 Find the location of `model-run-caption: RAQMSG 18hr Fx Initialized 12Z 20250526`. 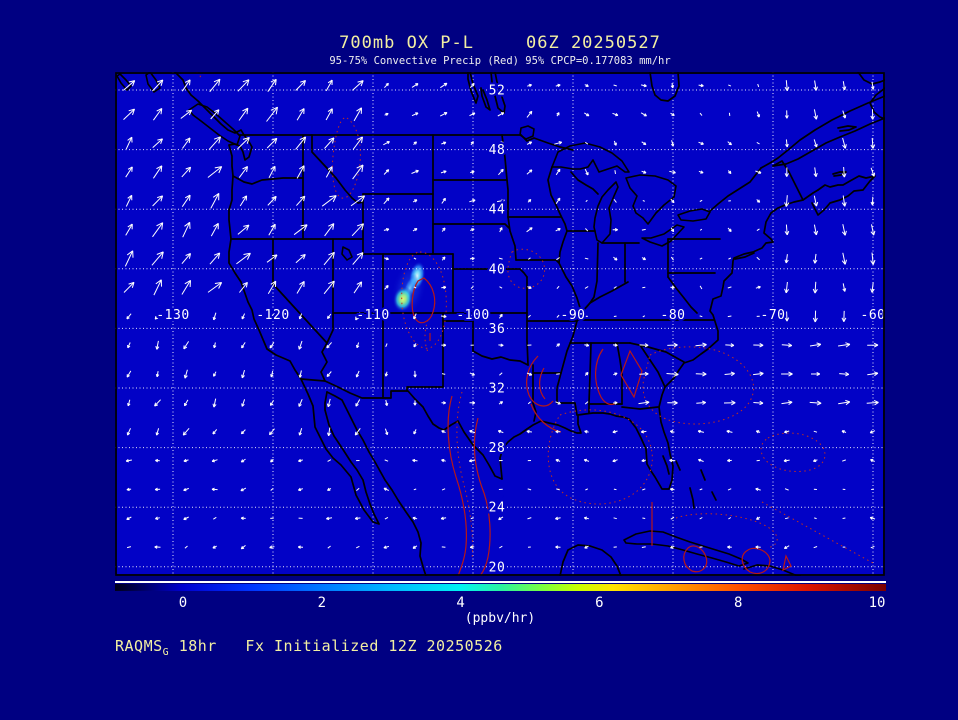

model-run-caption: RAQMSG 18hr Fx Initialized 12Z 20250526 is located at coordinates (309, 647).